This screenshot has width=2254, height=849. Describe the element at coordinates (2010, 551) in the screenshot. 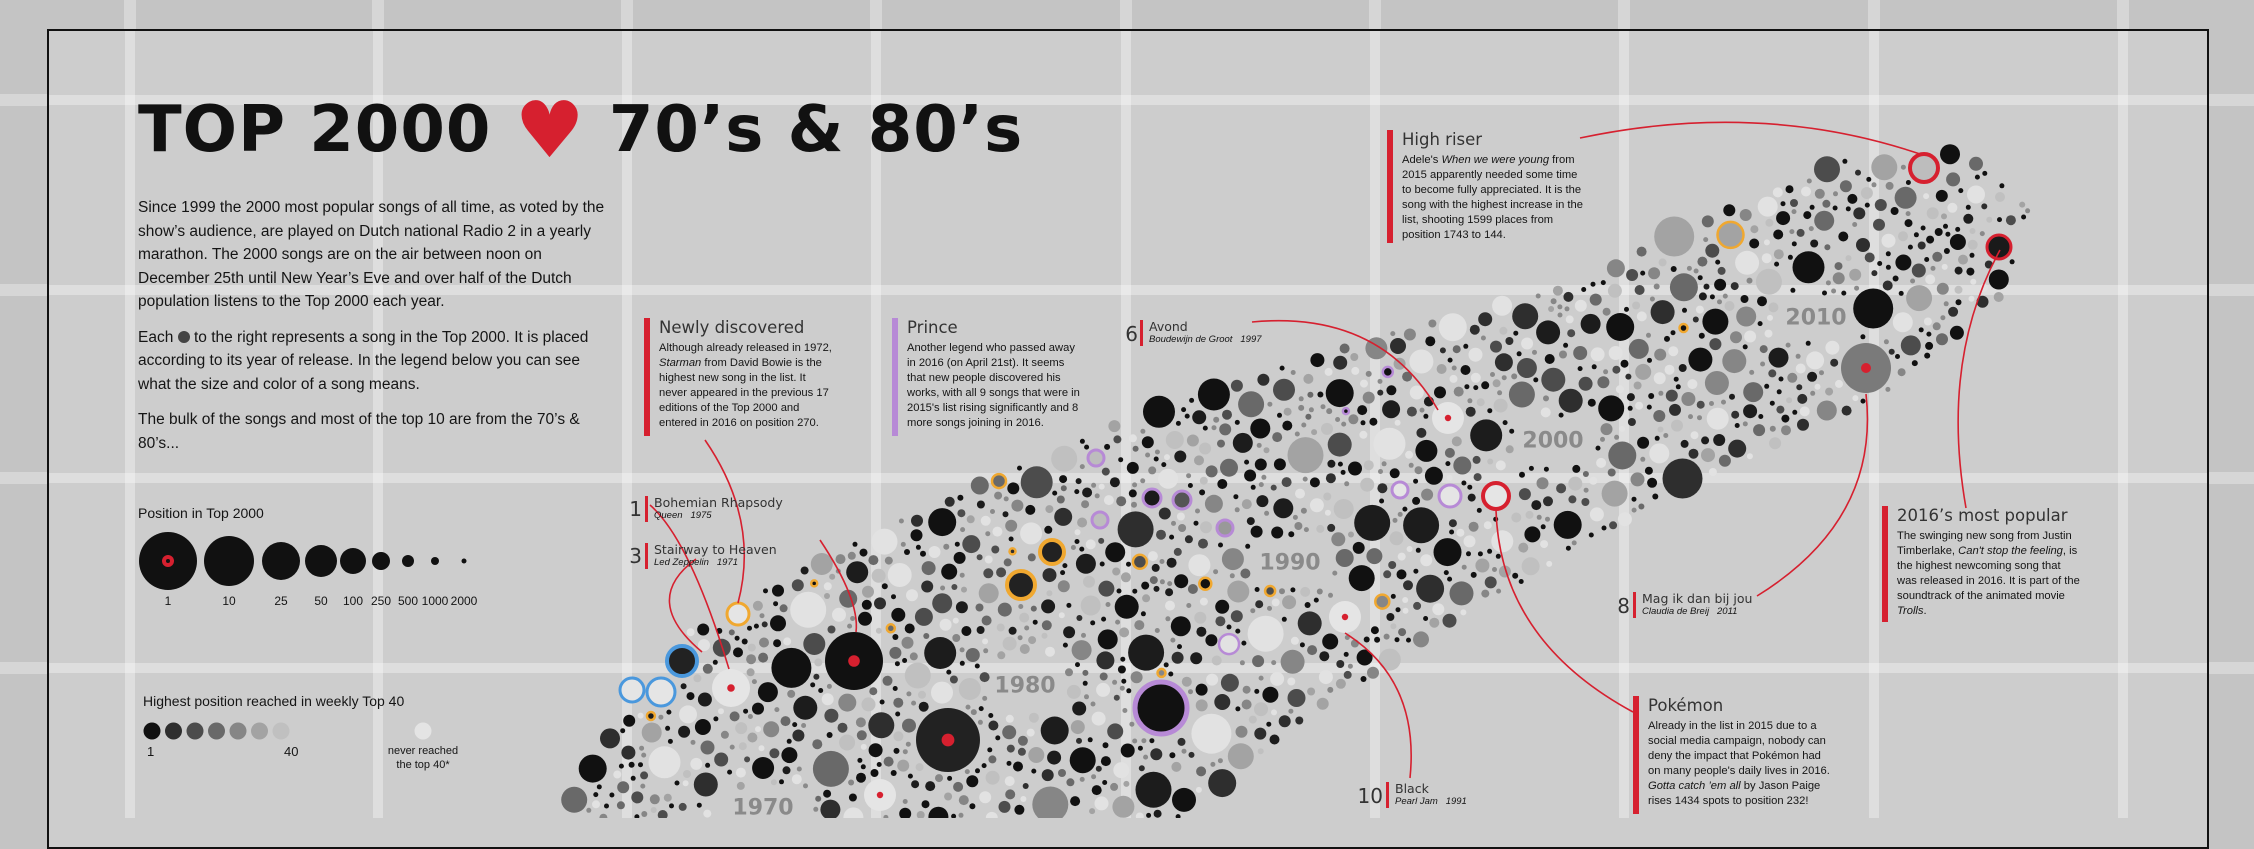

I see `annotation-text-italic: Can't stop the feeling` at that location.